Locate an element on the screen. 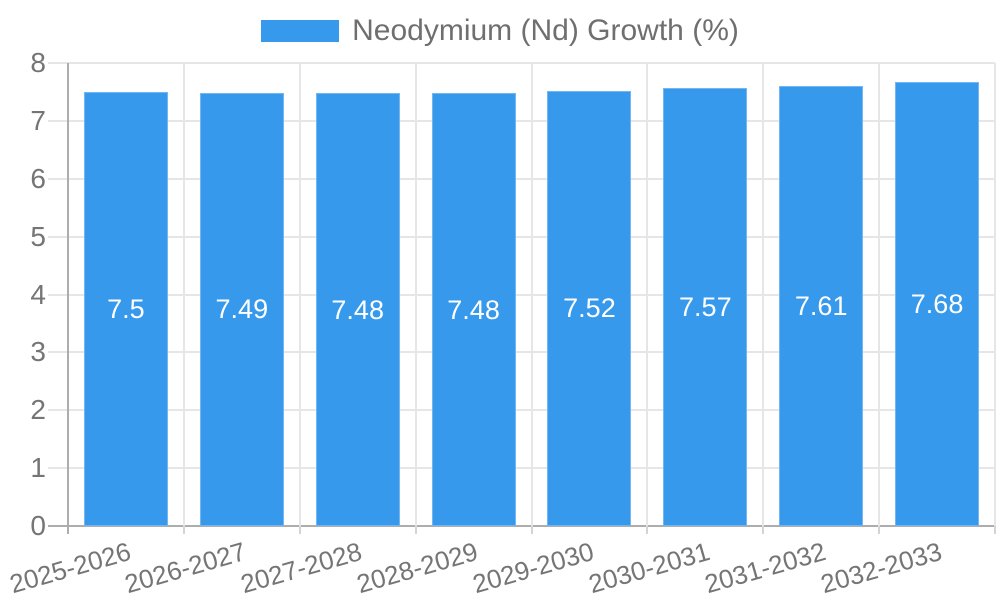  y-tick-label: 4 is located at coordinates (38, 294).